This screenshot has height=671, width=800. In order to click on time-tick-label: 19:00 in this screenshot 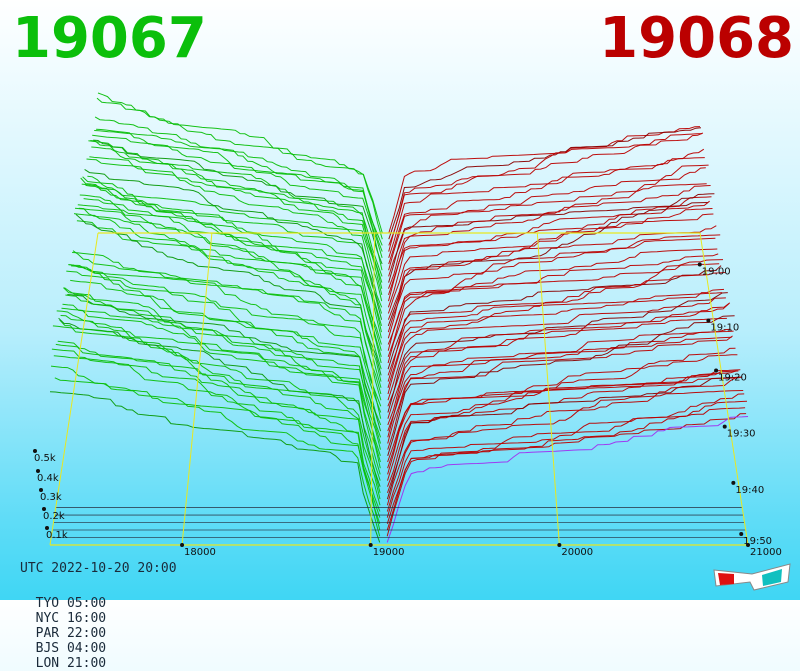, I will do `click(716, 271)`.